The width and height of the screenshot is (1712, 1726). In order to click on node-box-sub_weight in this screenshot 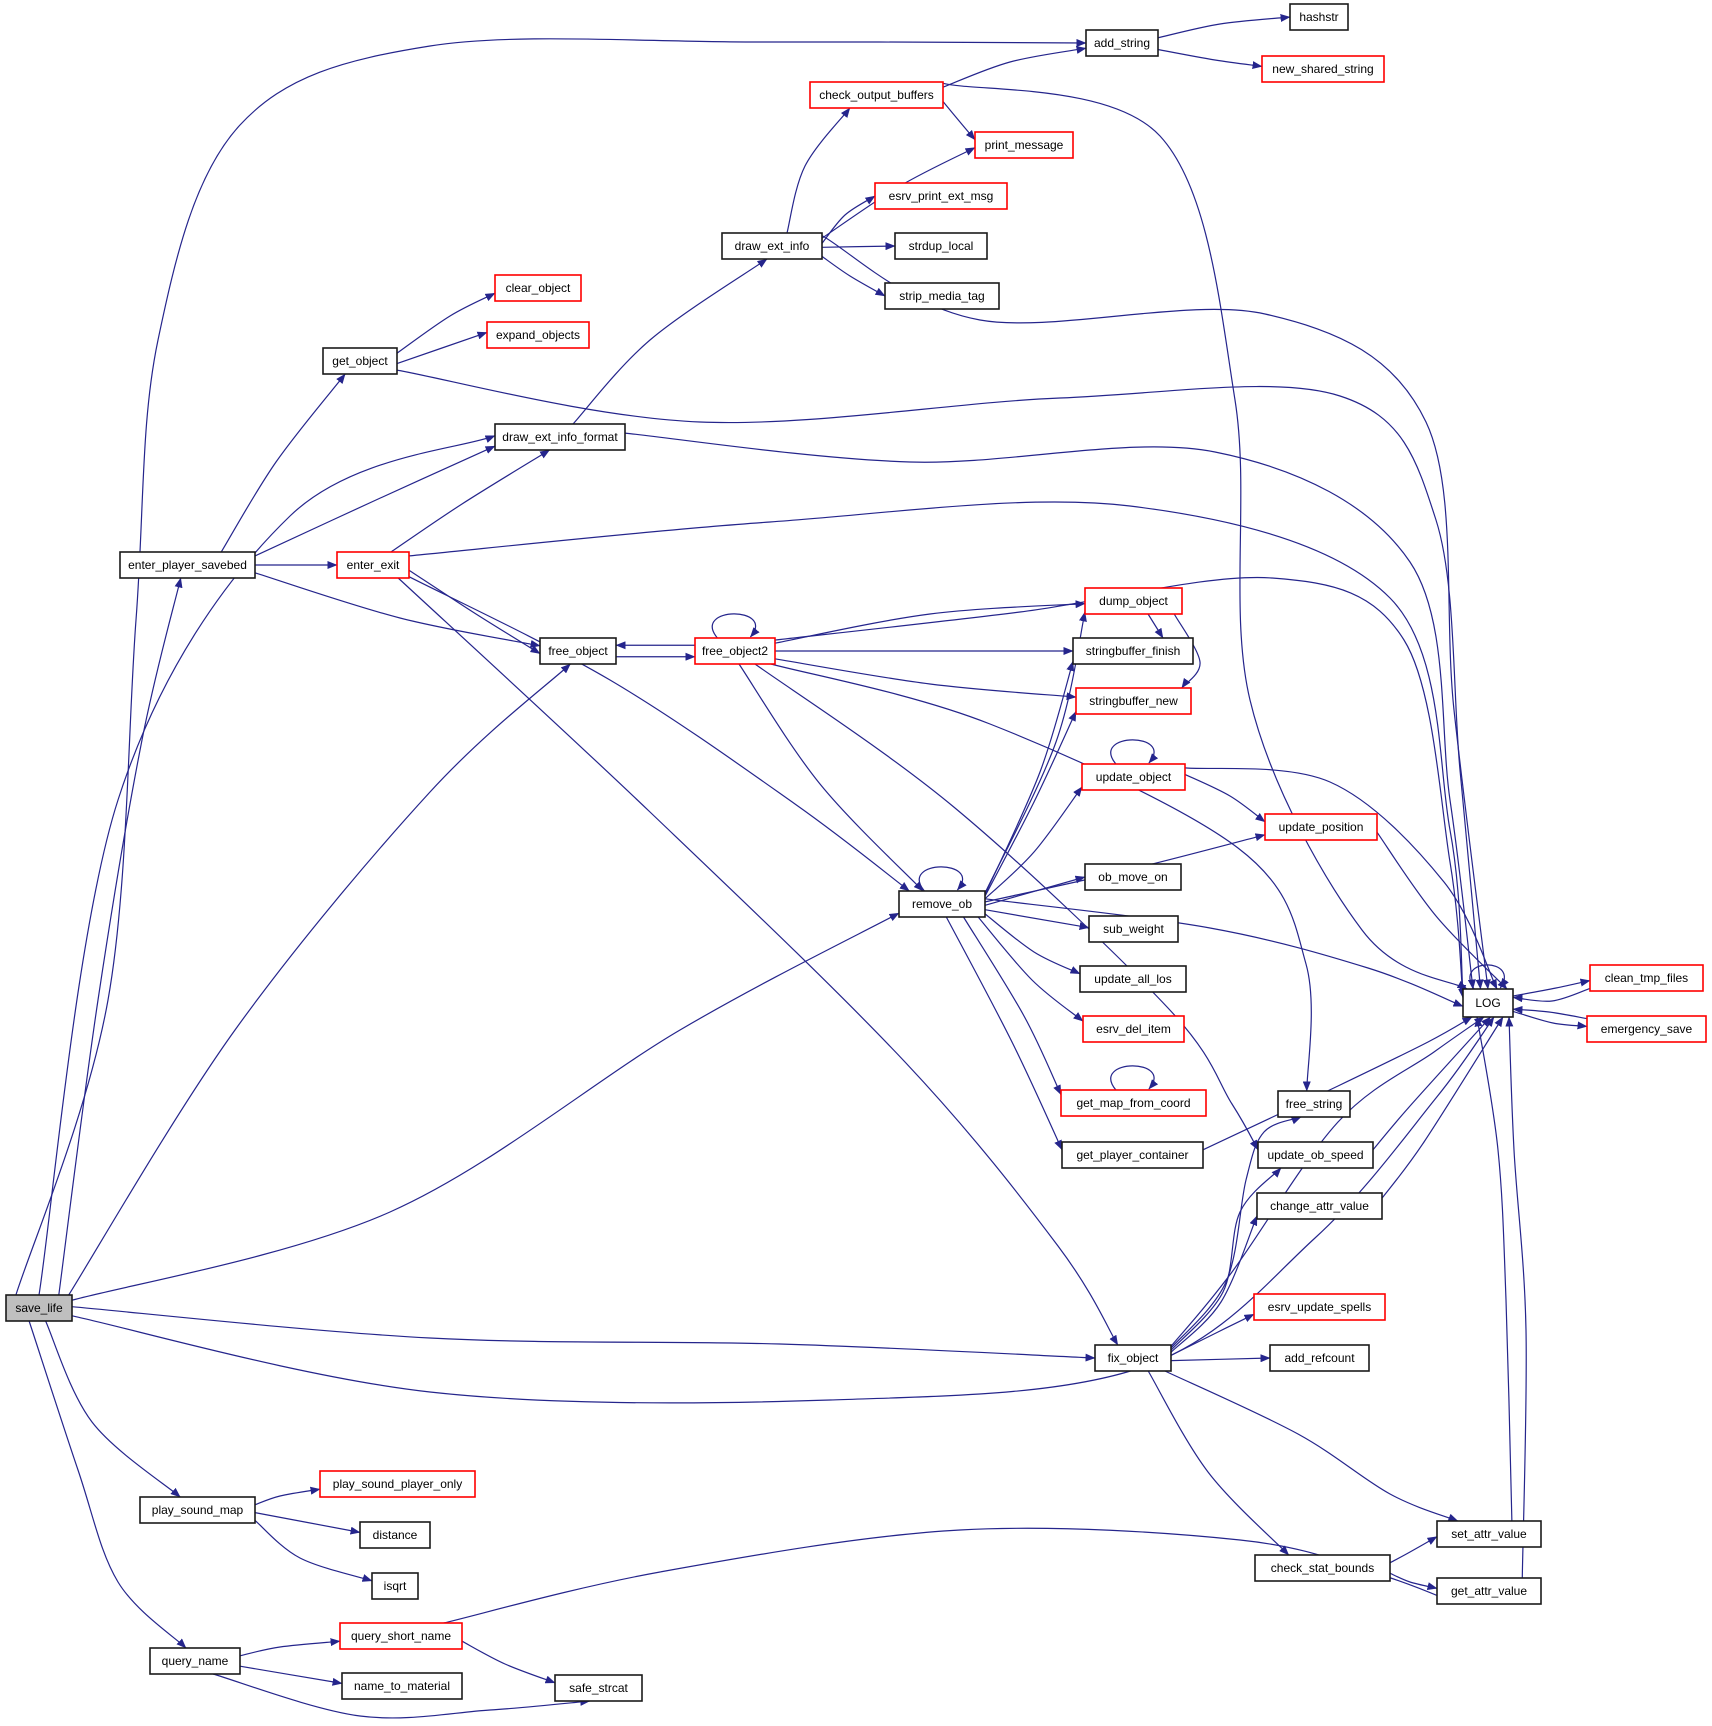, I will do `click(1133, 929)`.